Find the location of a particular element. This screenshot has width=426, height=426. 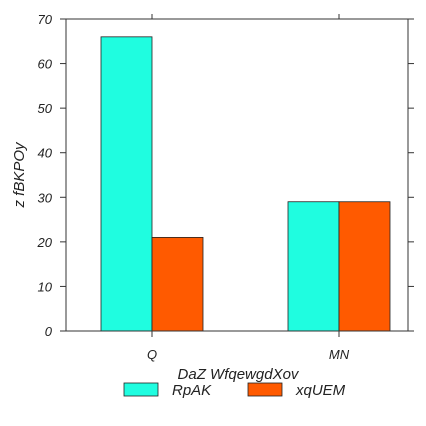

y-tick-label: 30 is located at coordinates (45, 197).